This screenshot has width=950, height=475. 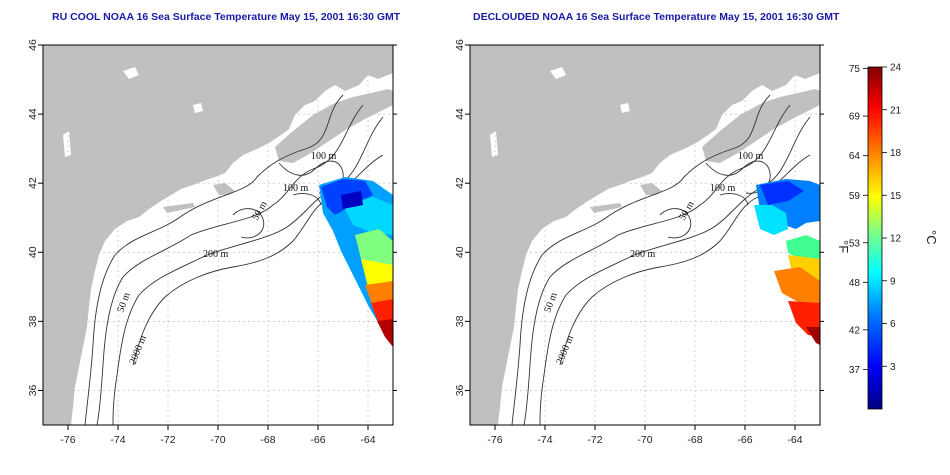 What do you see at coordinates (893, 324) in the screenshot?
I see `celsius-tick-label: 6` at bounding box center [893, 324].